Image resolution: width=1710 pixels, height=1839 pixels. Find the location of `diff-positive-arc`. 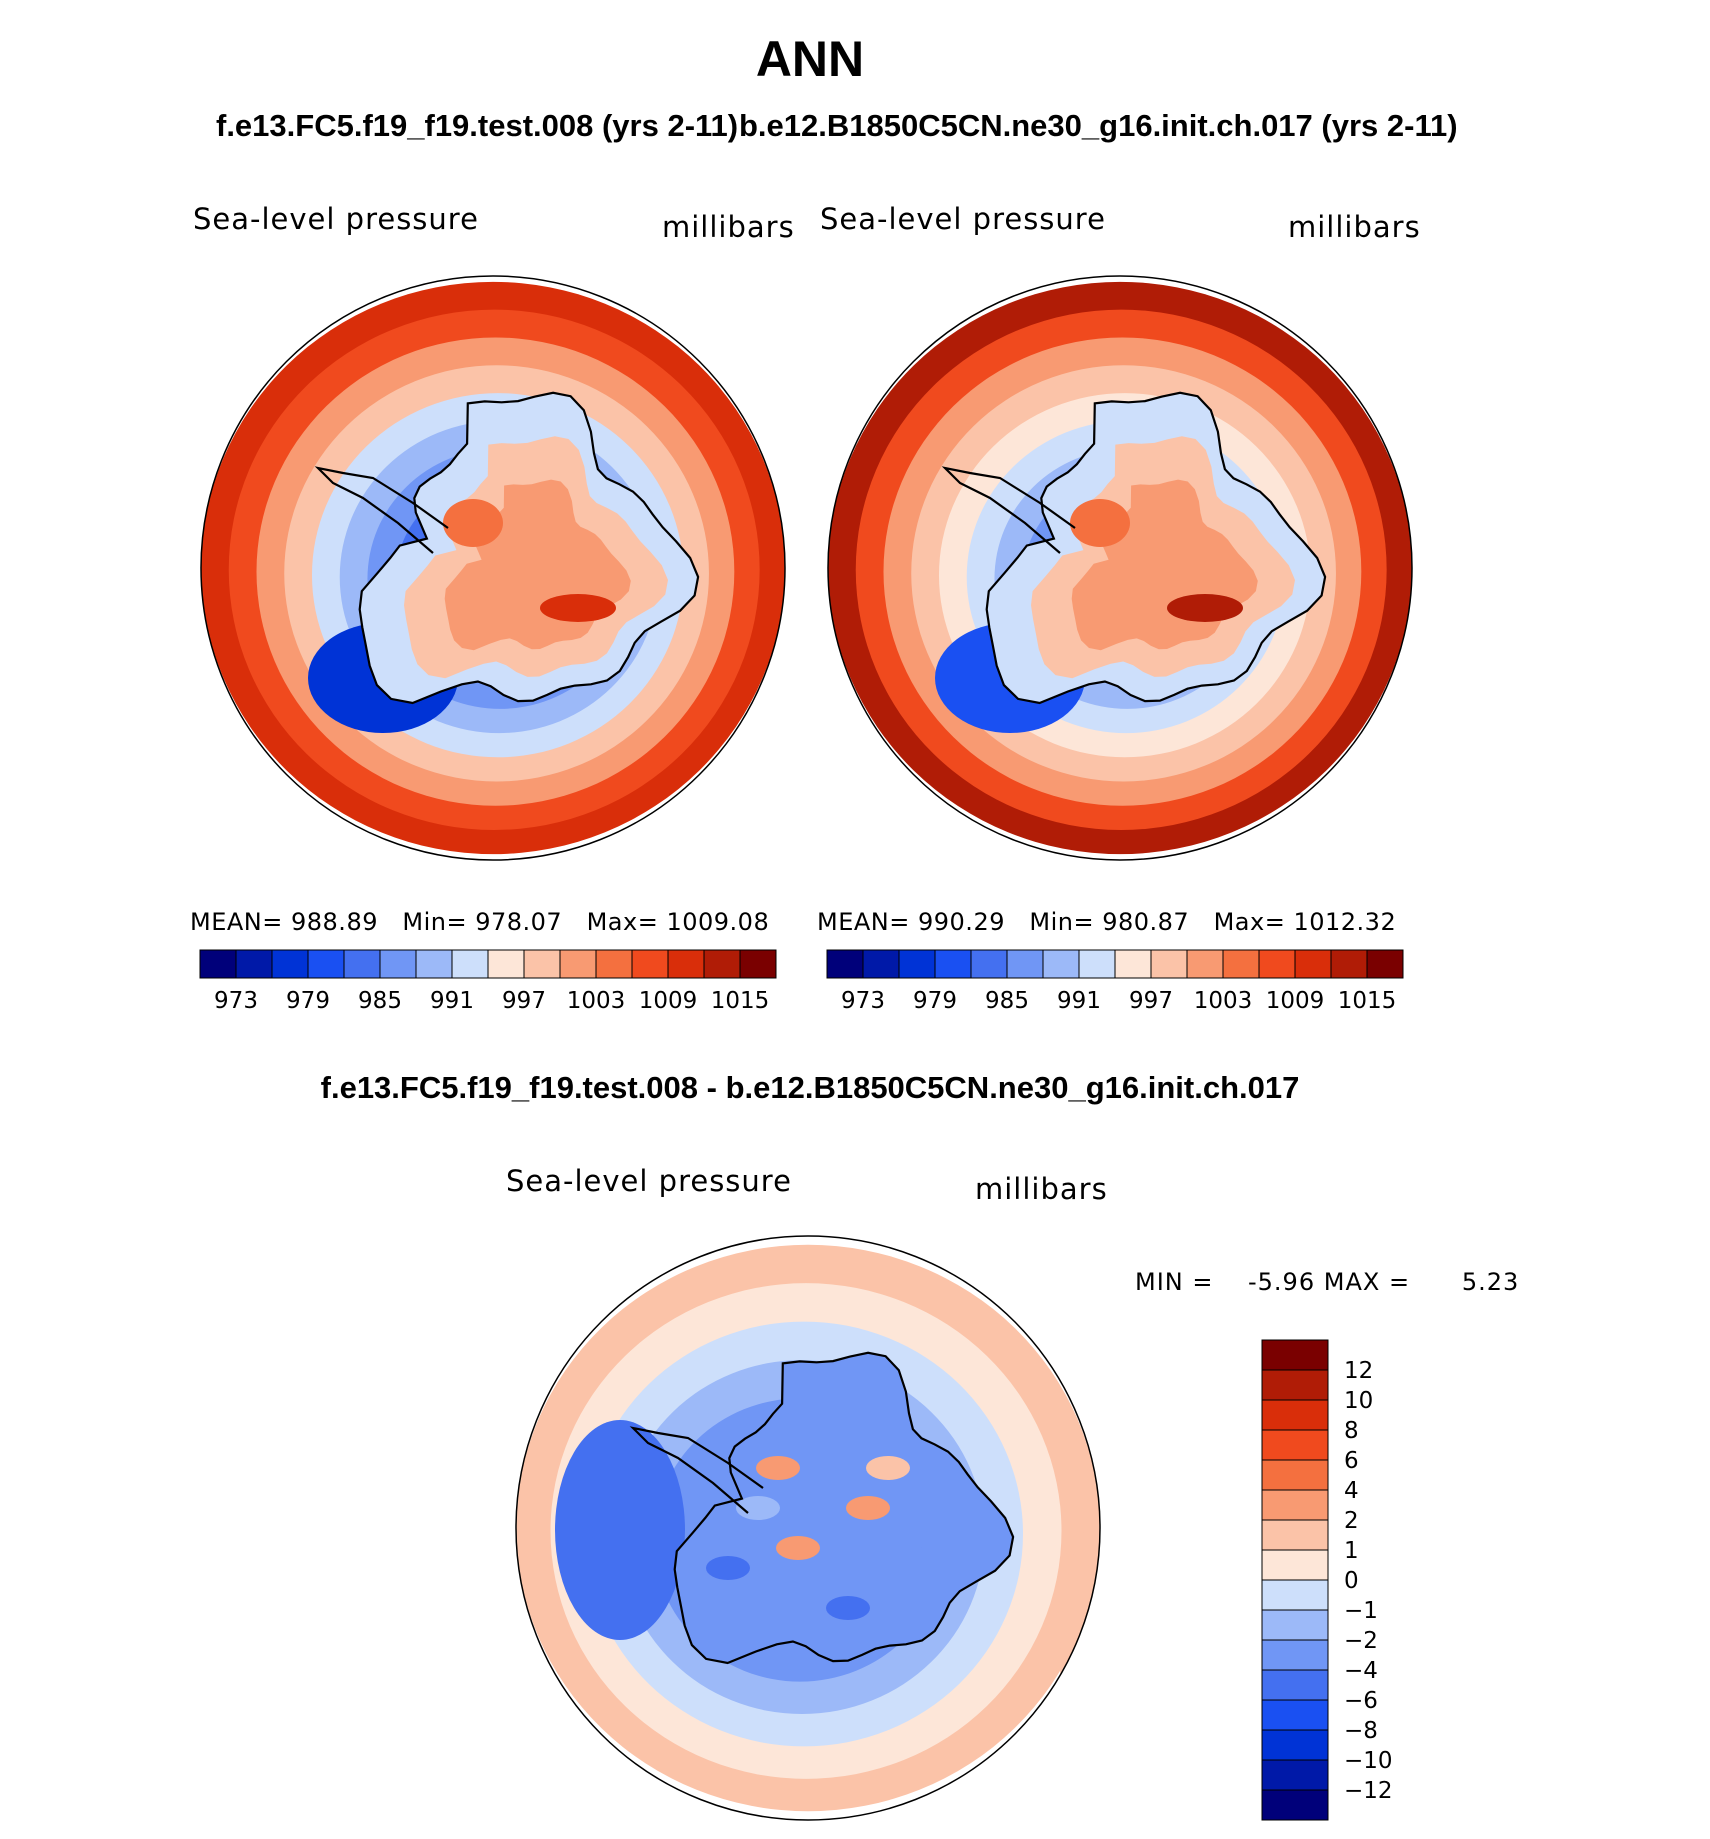

diff-positive-arc is located at coordinates (1080, 1660).